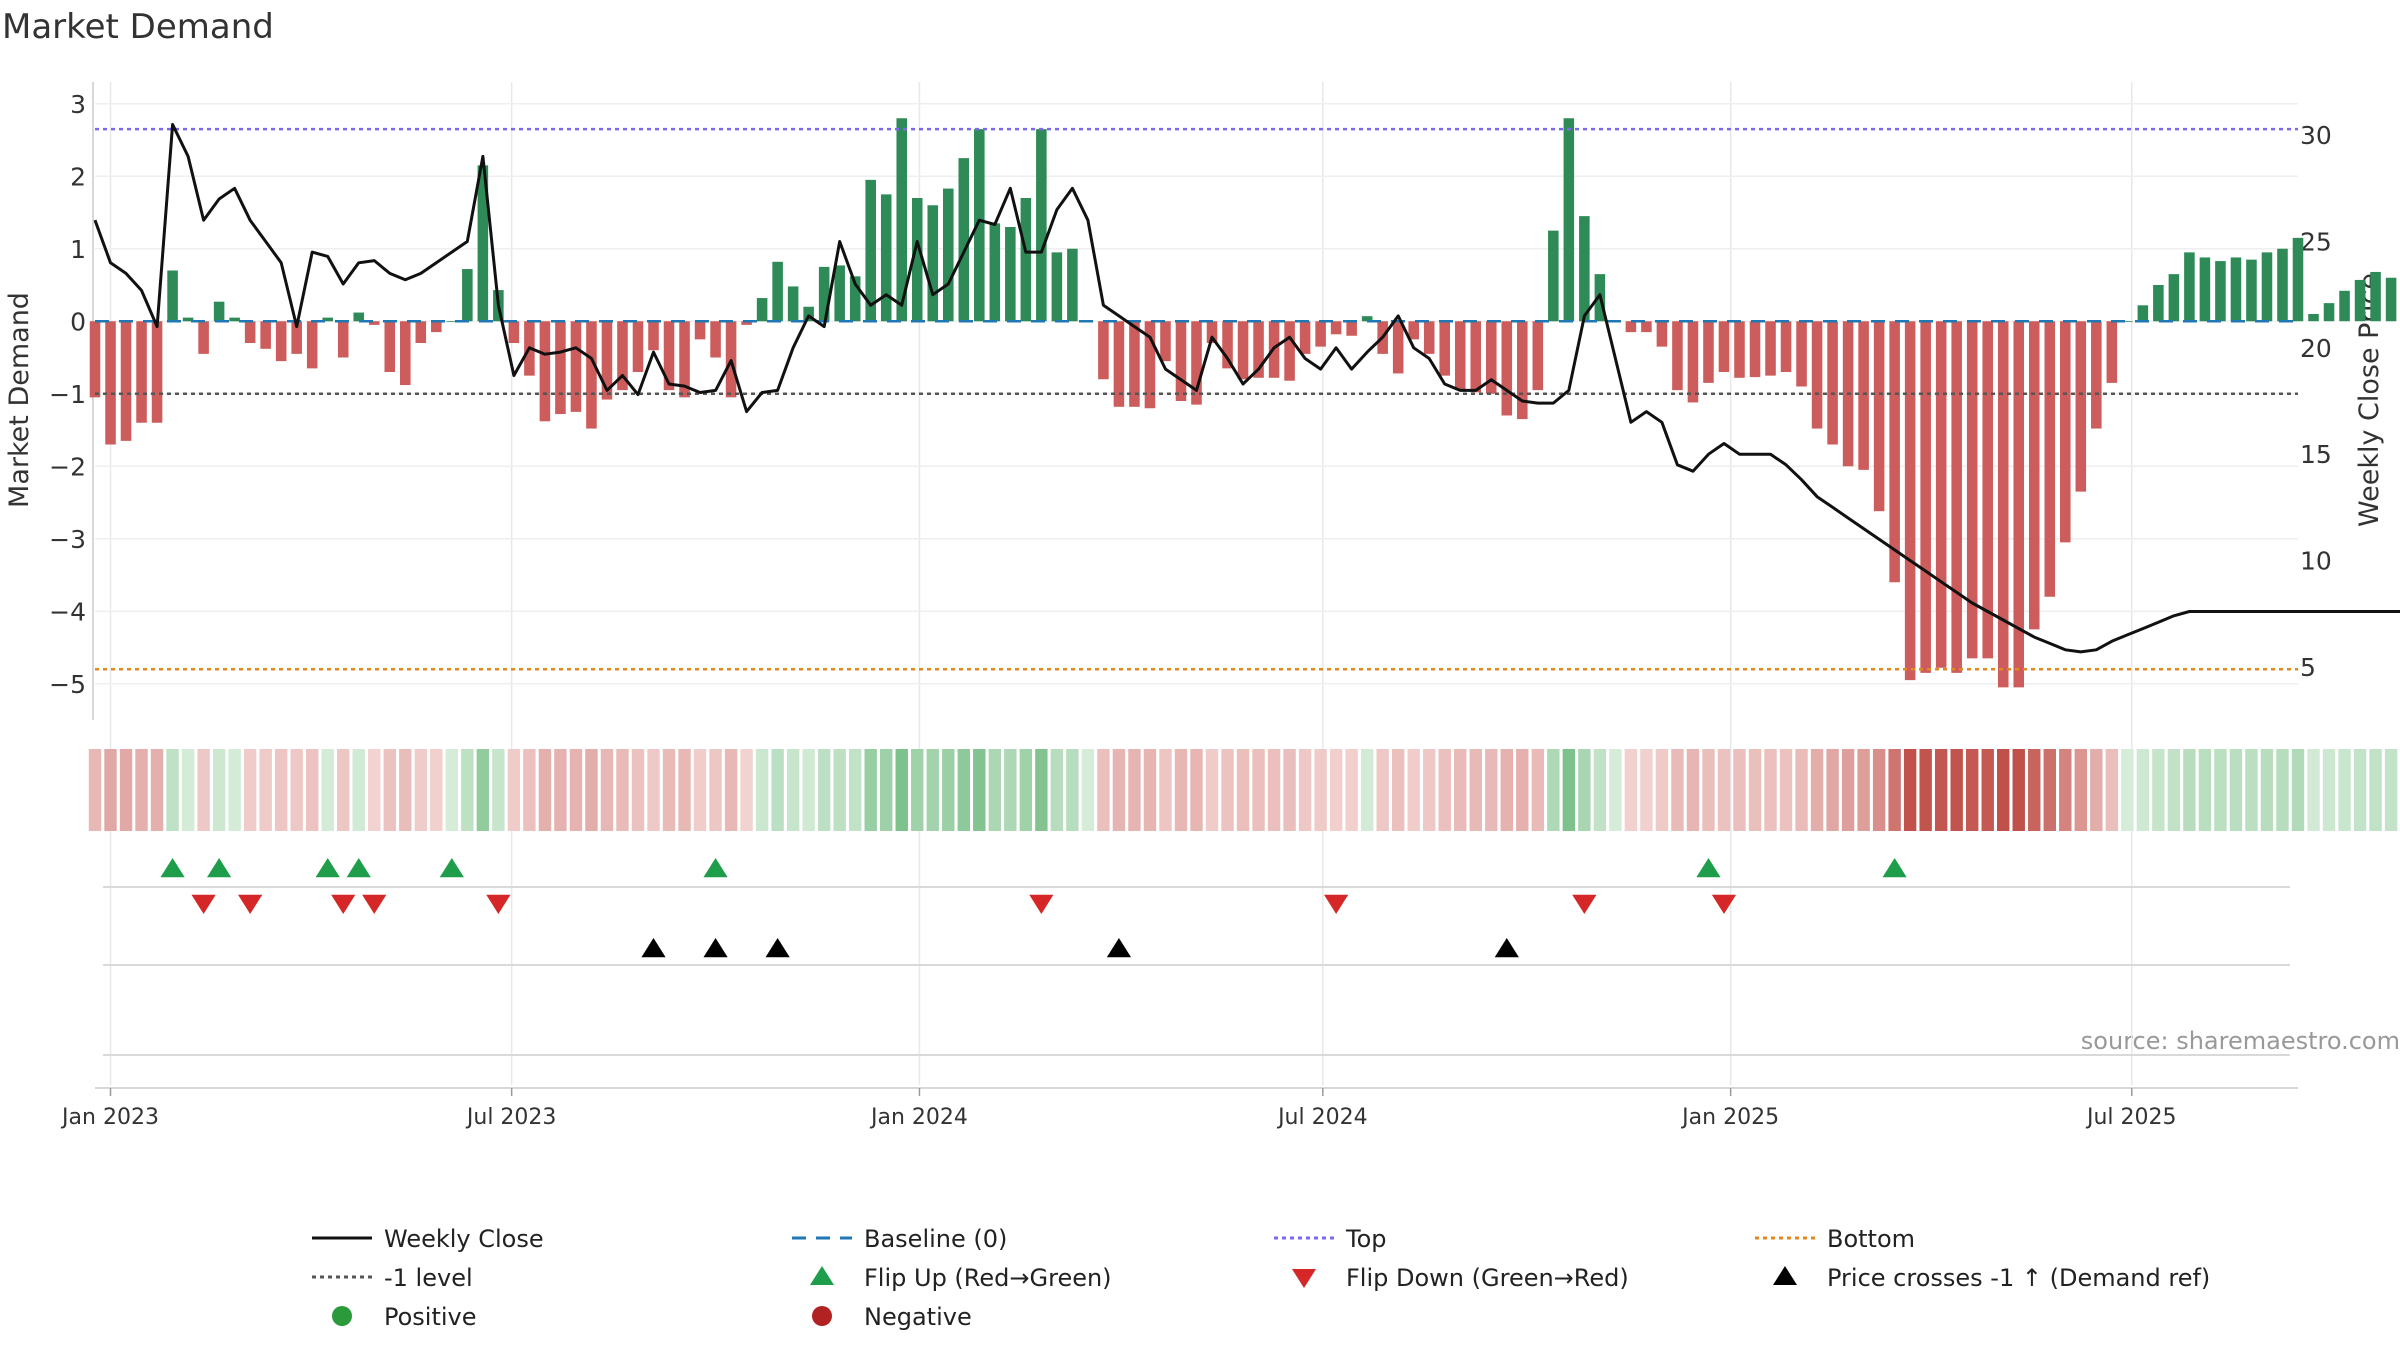  Describe the element at coordinates (78, 104) in the screenshot. I see `y-tick-label: 3` at that location.